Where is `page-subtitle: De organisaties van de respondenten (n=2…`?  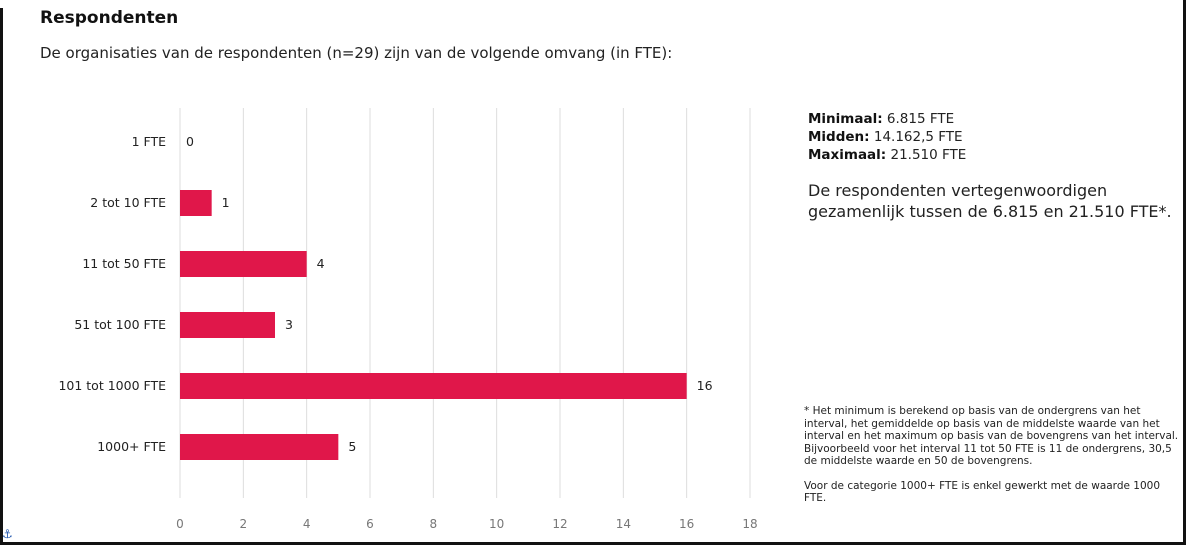
page-subtitle: De organisaties van de respondenten (n=2… is located at coordinates (356, 53).